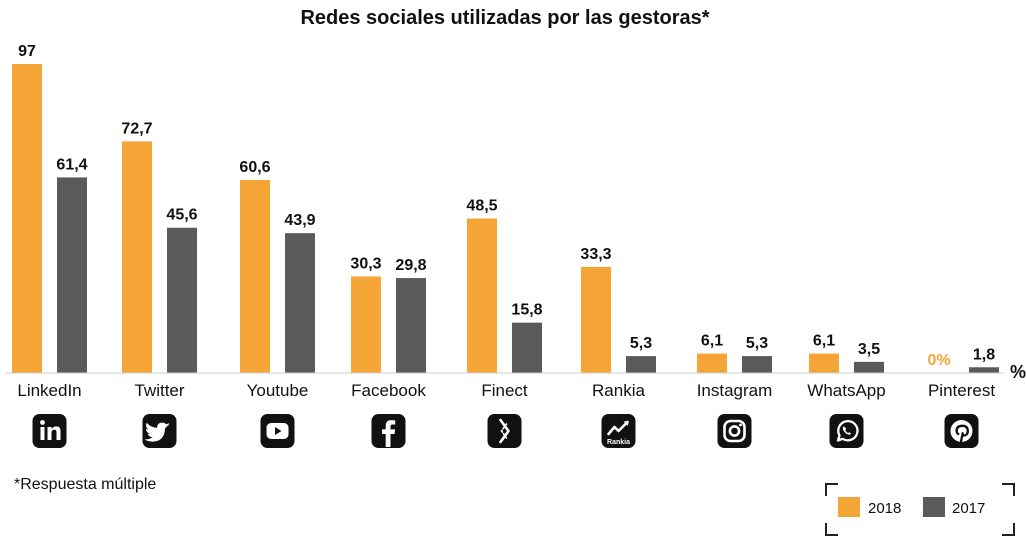 This screenshot has height=543, width=1026. I want to click on bar-linkedin-2017, so click(72, 275).